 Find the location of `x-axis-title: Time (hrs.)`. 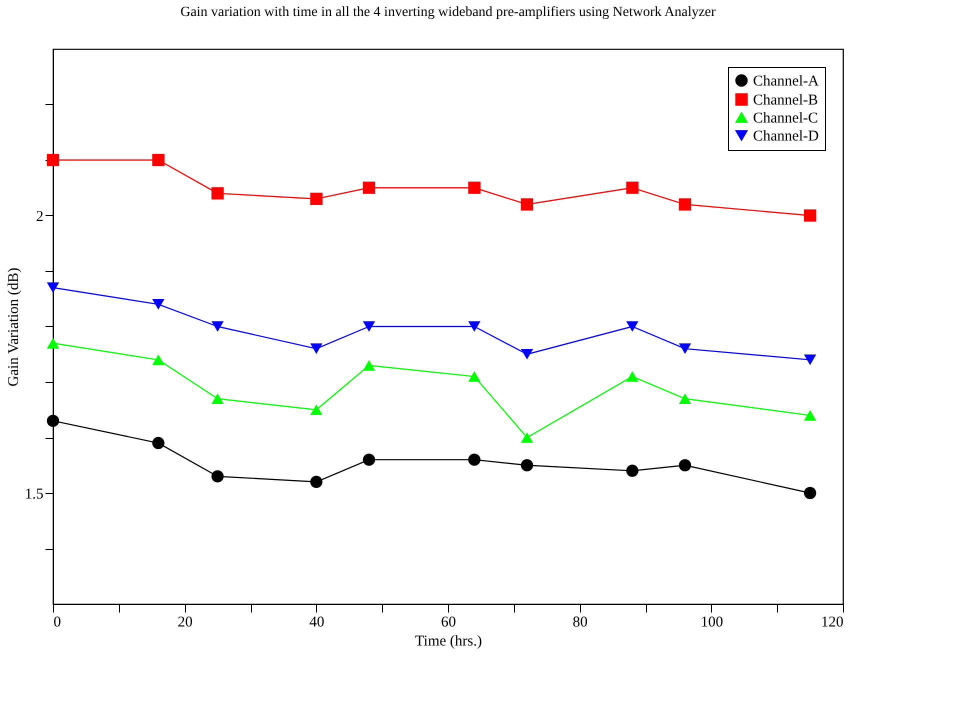

x-axis-title: Time (hrs.) is located at coordinates (448, 642).